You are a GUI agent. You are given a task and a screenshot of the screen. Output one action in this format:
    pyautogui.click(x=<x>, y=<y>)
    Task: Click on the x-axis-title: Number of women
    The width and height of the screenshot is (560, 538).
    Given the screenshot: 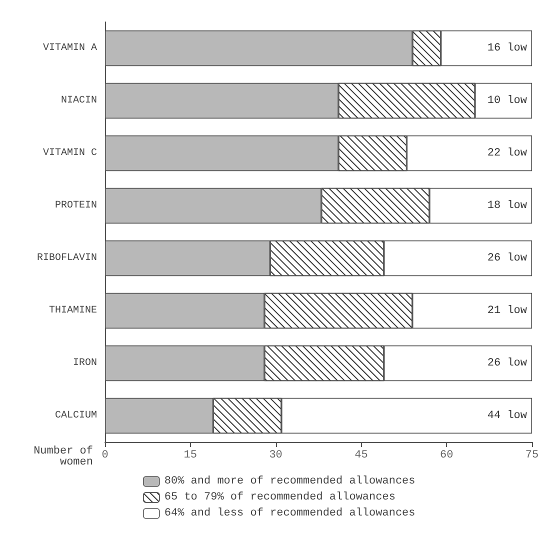 What is the action you would take?
    pyautogui.click(x=63, y=457)
    